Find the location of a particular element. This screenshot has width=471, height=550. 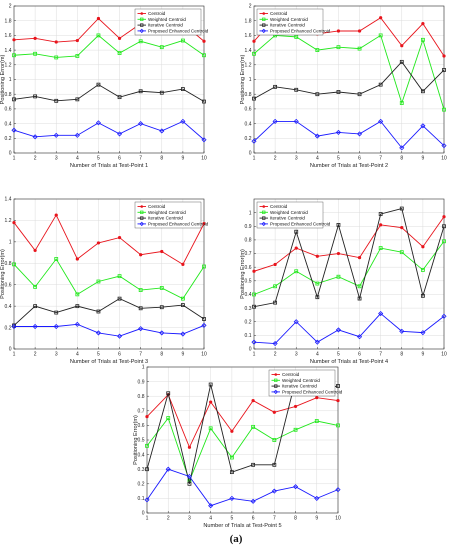

x-tick-label: 10 is located at coordinates (444, 159).